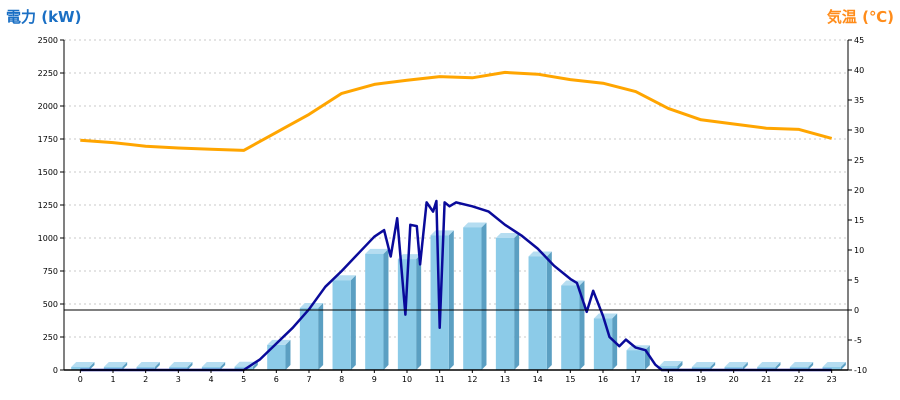  I want to click on x-tick-label: 1, so click(112, 379).